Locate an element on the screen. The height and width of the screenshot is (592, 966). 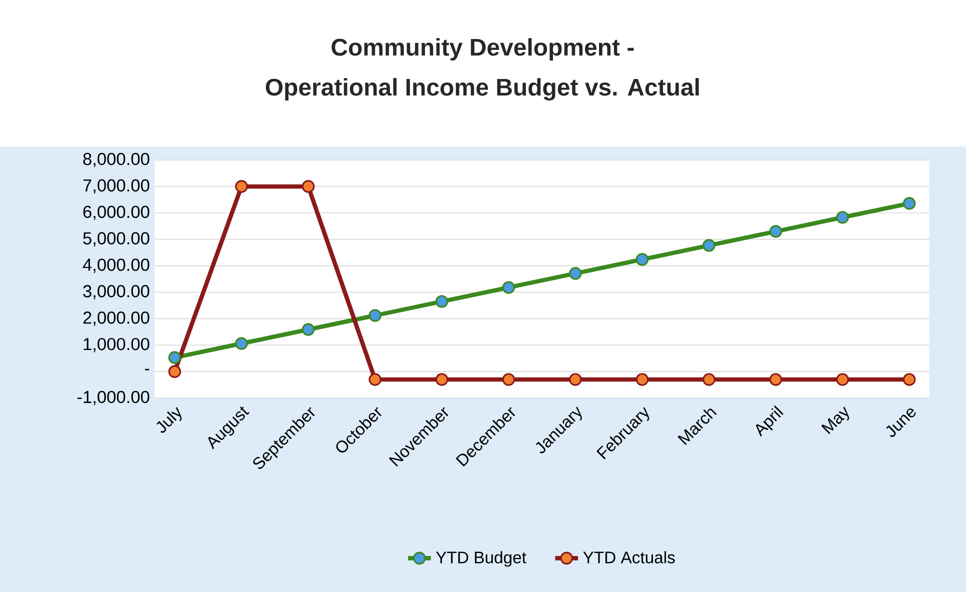
legend-label: YTD Budget is located at coordinates (481, 559).